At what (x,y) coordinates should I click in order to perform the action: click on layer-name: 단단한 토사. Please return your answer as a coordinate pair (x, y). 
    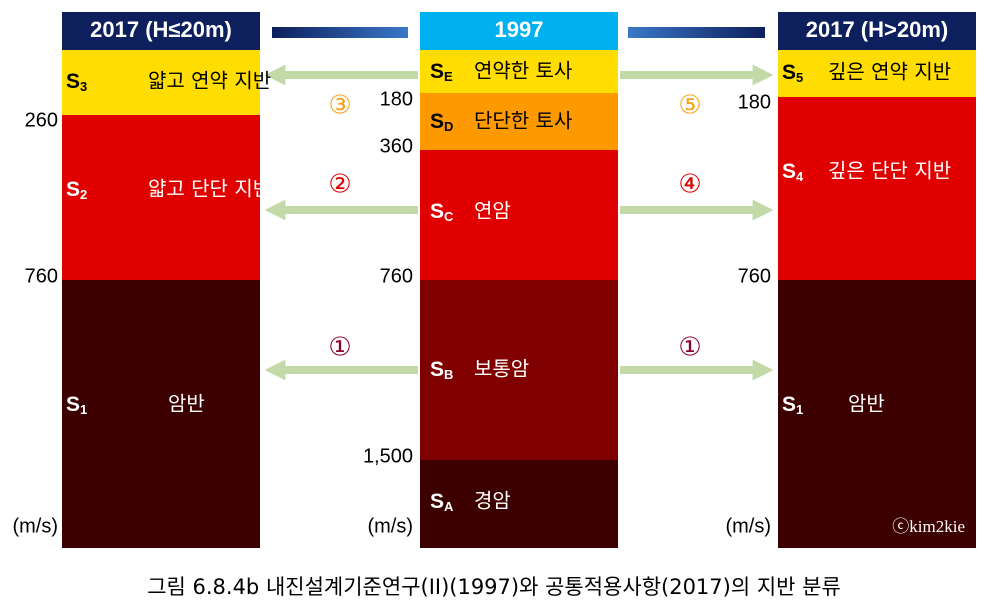
    Looking at the image, I should click on (523, 121).